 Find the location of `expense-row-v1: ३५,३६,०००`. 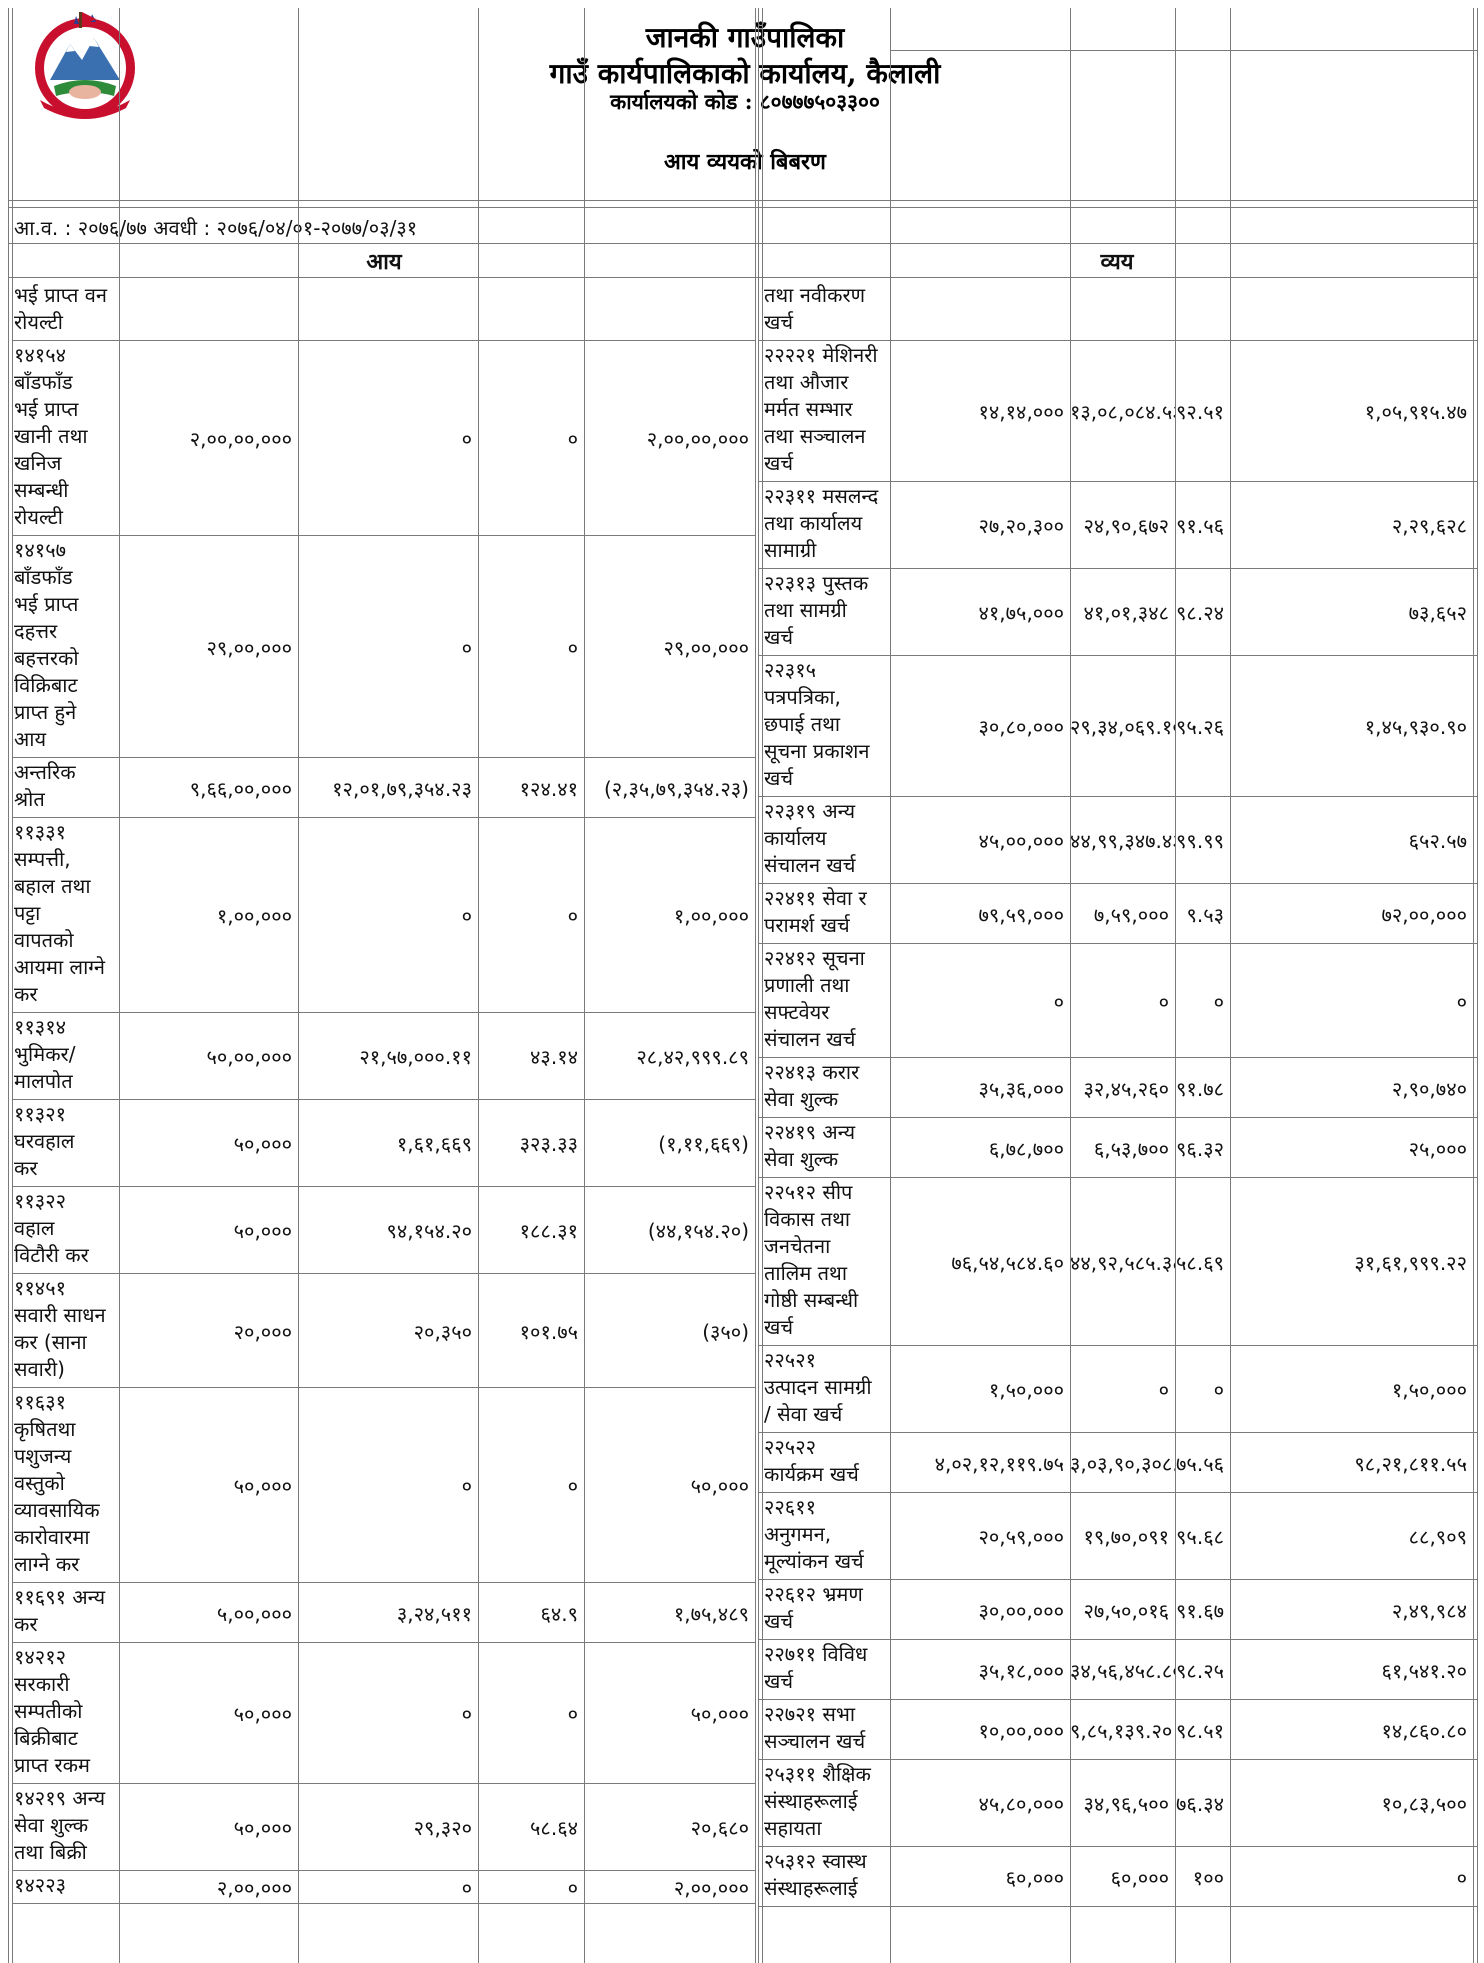

expense-row-v1: ३५,३६,००० is located at coordinates (1021, 1088).